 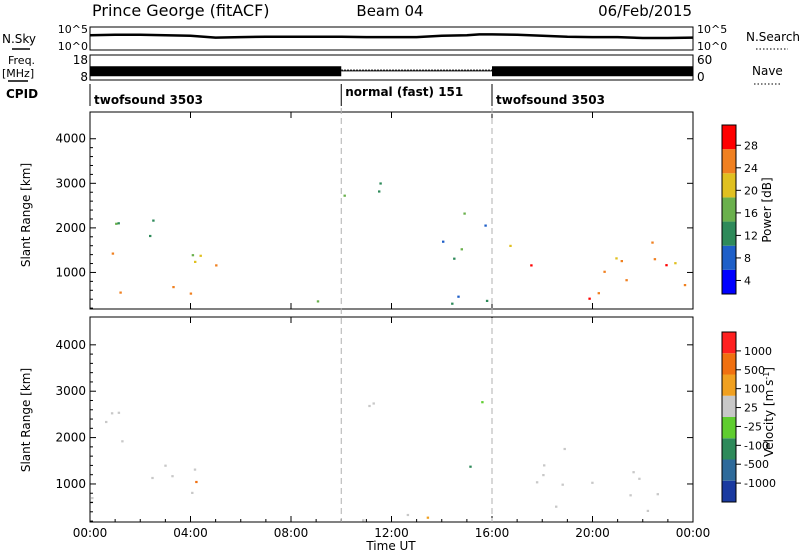 What do you see at coordinates (70, 272) in the screenshot?
I see `power-axis-ticklabel-0: 1000` at bounding box center [70, 272].